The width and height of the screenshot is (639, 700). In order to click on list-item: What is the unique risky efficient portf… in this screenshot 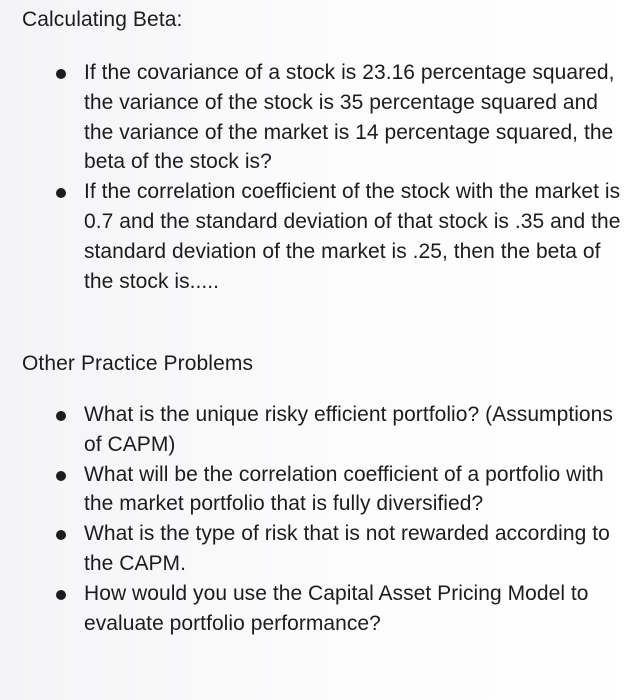, I will do `click(319, 430)`.